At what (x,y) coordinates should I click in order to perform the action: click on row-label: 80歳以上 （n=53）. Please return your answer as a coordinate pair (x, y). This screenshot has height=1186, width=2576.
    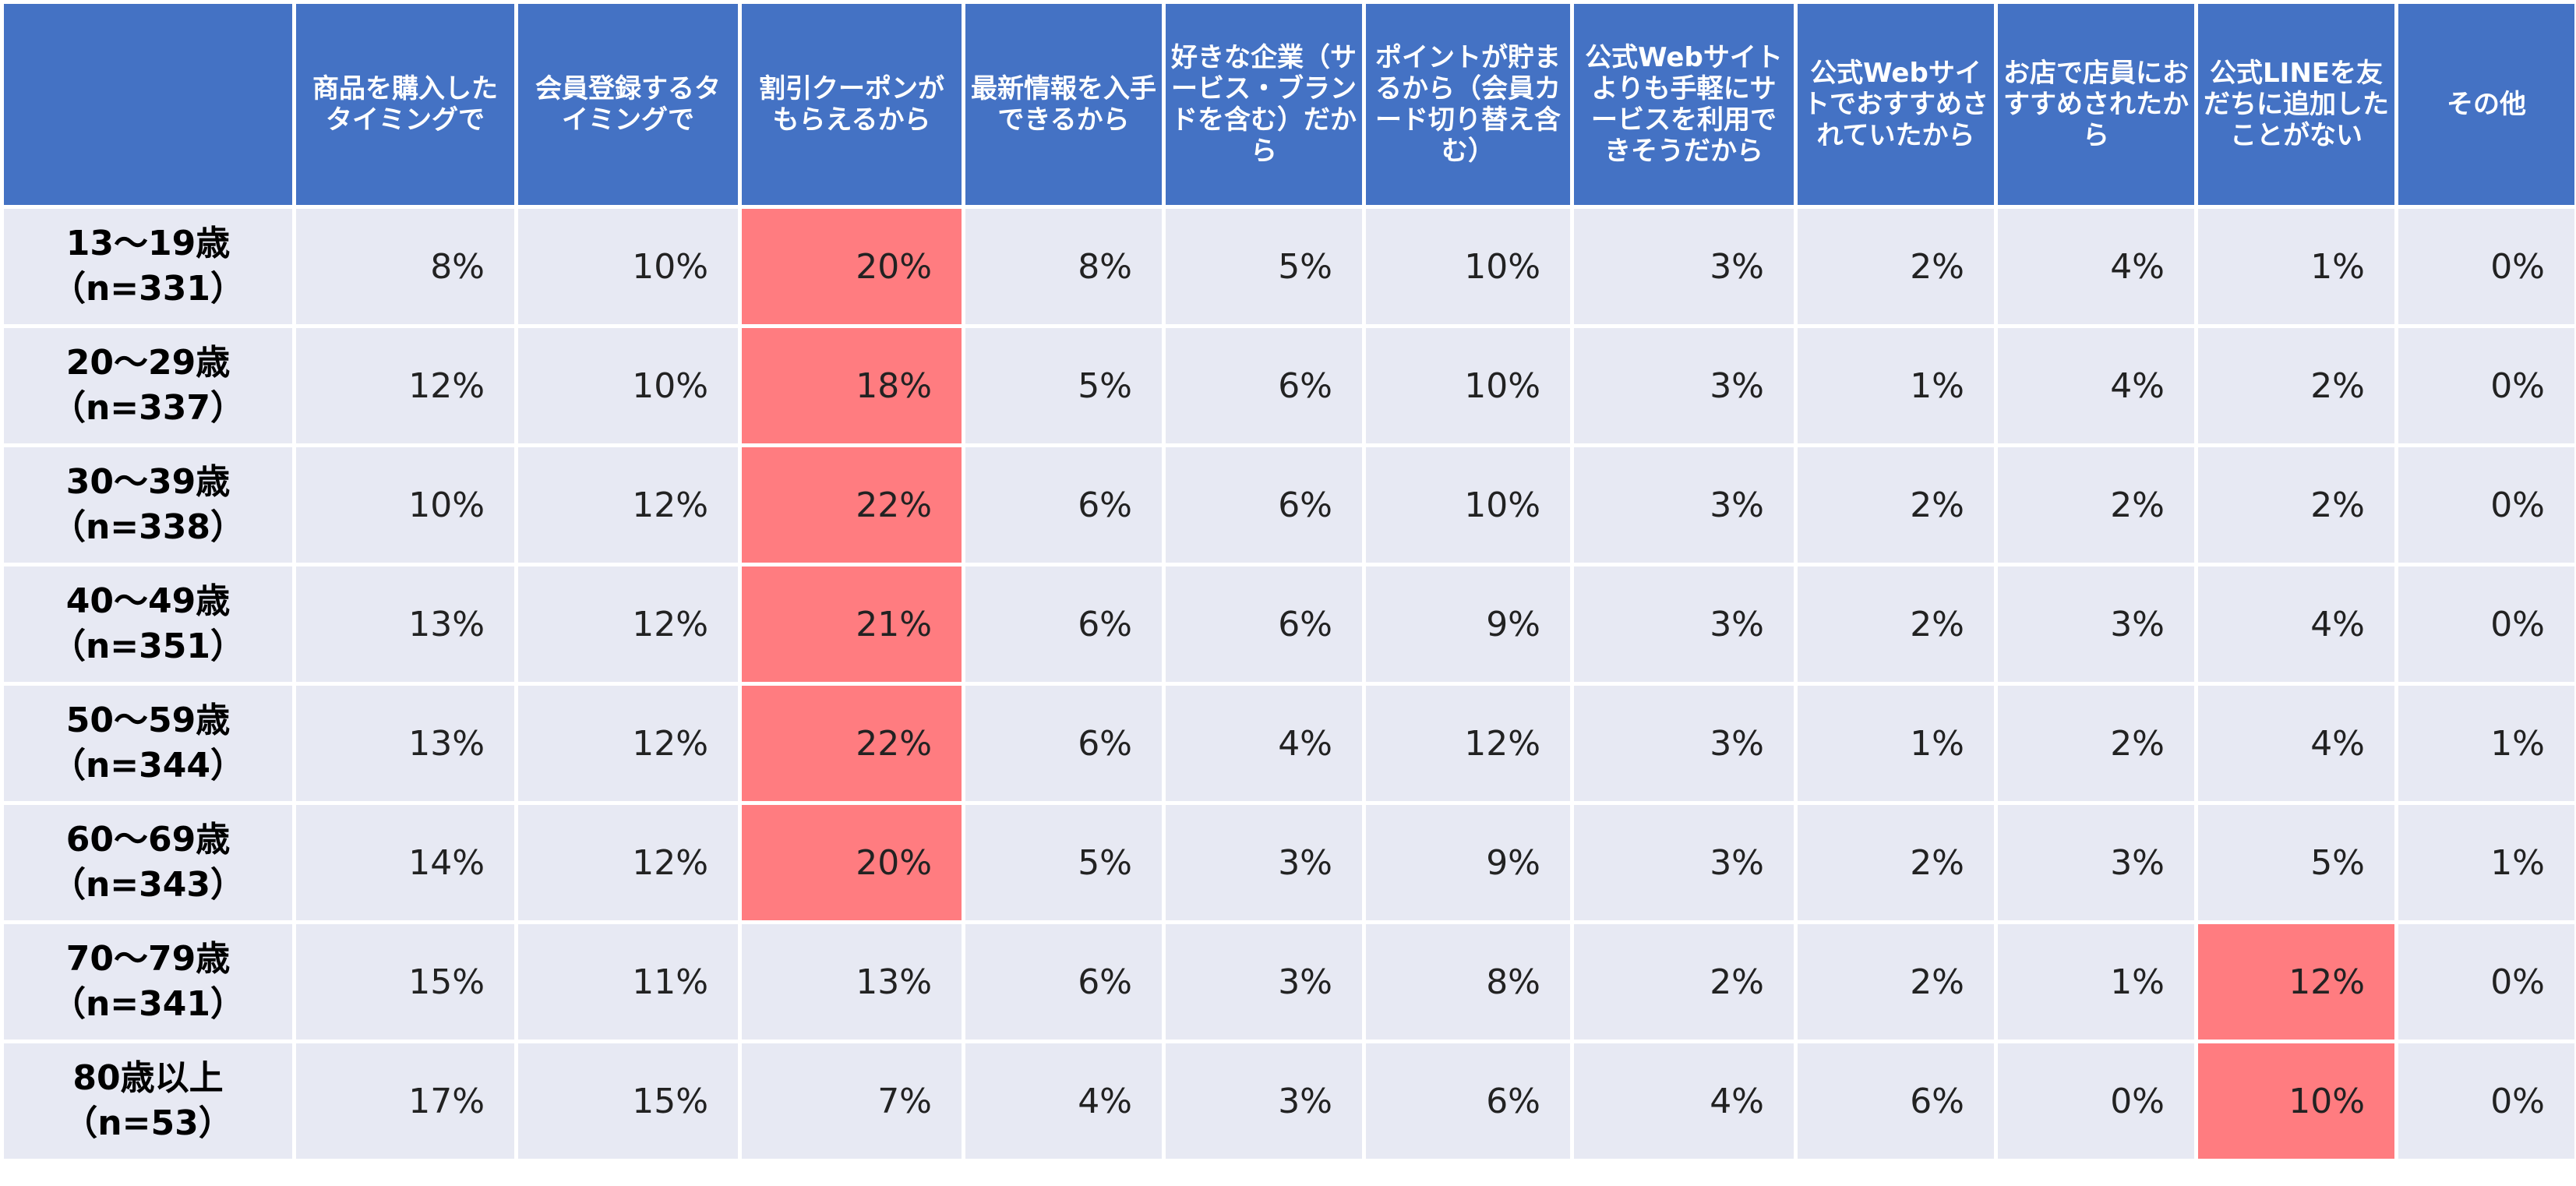
    Looking at the image, I should click on (148, 1101).